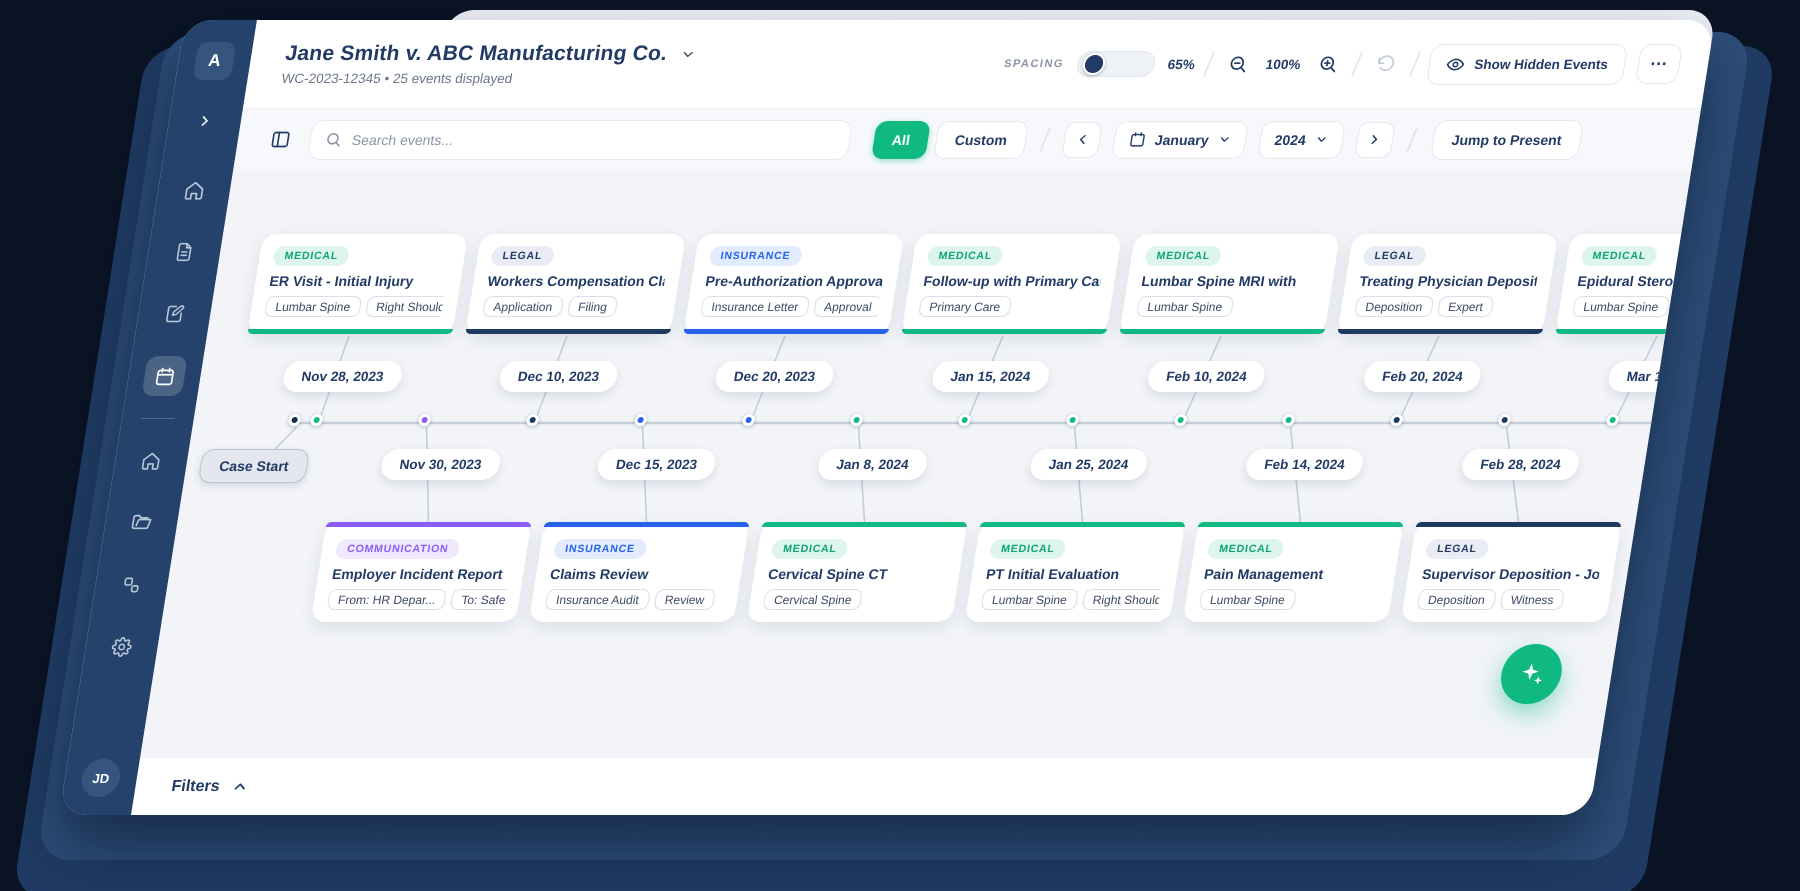 Image resolution: width=1800 pixels, height=891 pixels. I want to click on event-date-pill: Dec 15, 2023, so click(656, 464).